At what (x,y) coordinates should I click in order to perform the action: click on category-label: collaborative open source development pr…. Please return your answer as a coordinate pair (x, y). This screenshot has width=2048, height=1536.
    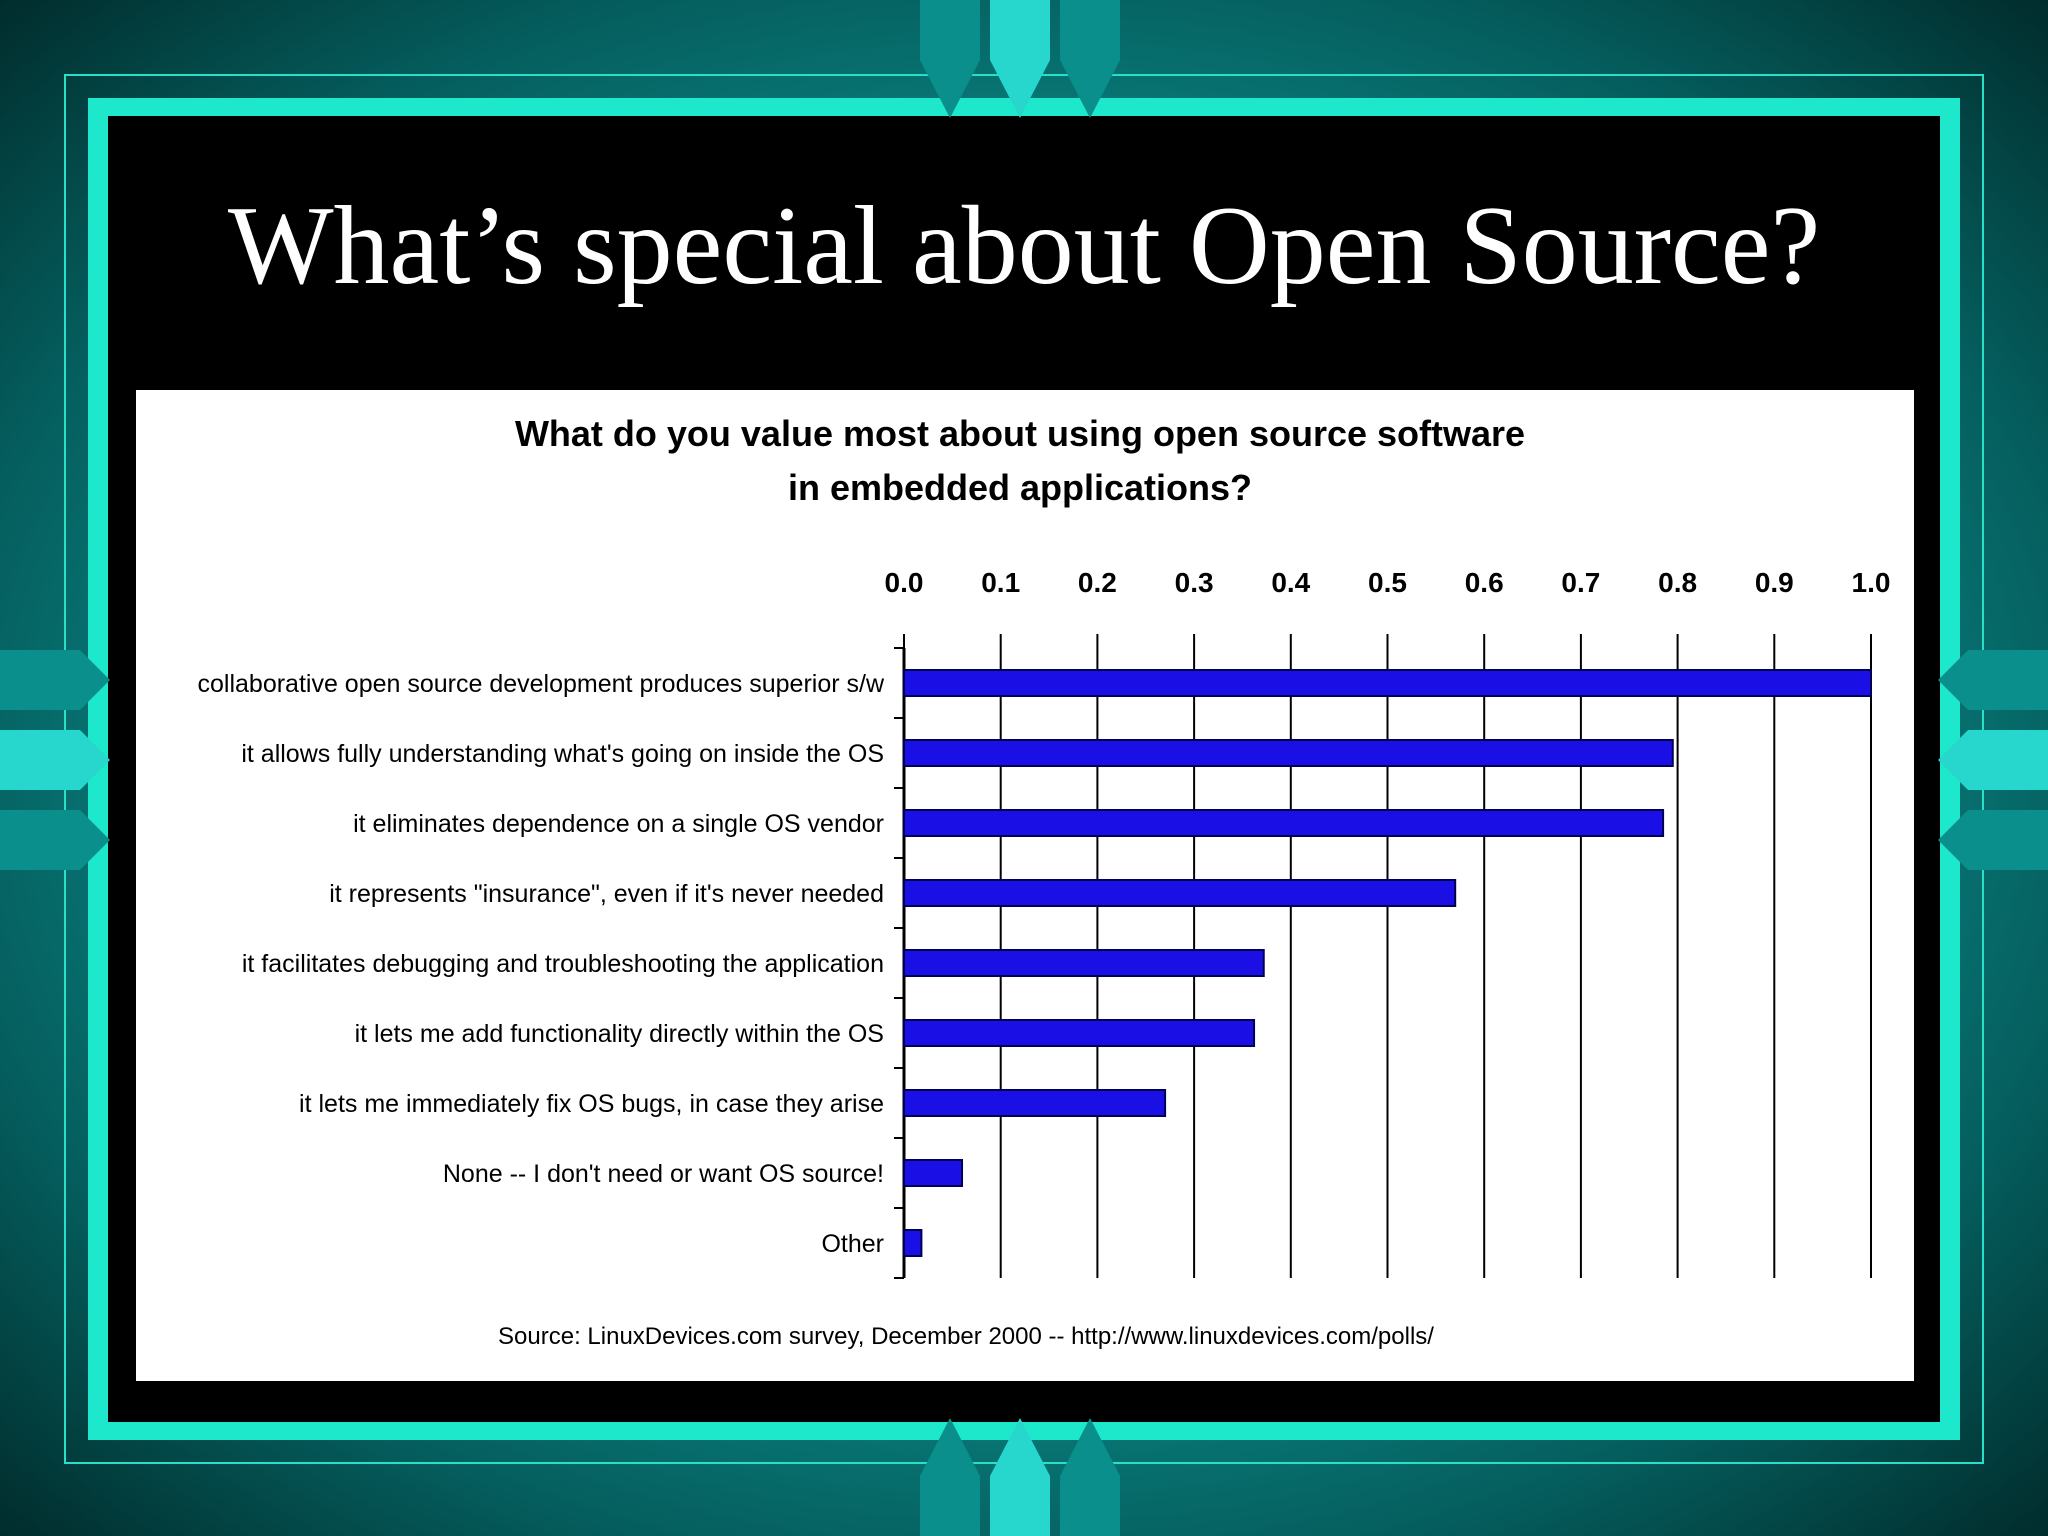
    Looking at the image, I should click on (541, 684).